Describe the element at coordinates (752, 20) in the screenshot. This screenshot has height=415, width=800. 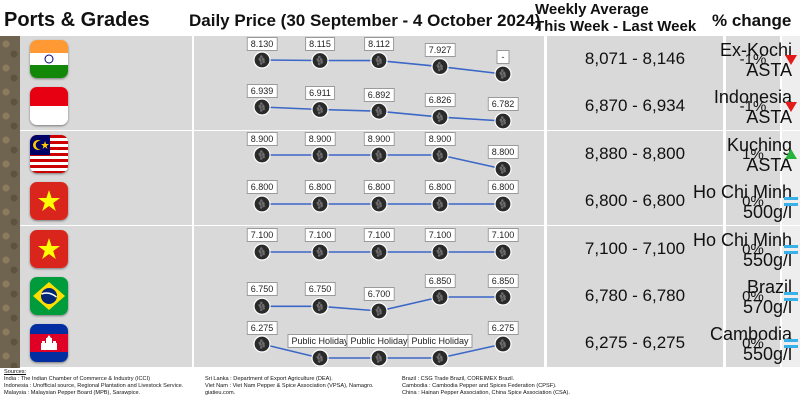
I see `percent-change-heading: % change` at that location.